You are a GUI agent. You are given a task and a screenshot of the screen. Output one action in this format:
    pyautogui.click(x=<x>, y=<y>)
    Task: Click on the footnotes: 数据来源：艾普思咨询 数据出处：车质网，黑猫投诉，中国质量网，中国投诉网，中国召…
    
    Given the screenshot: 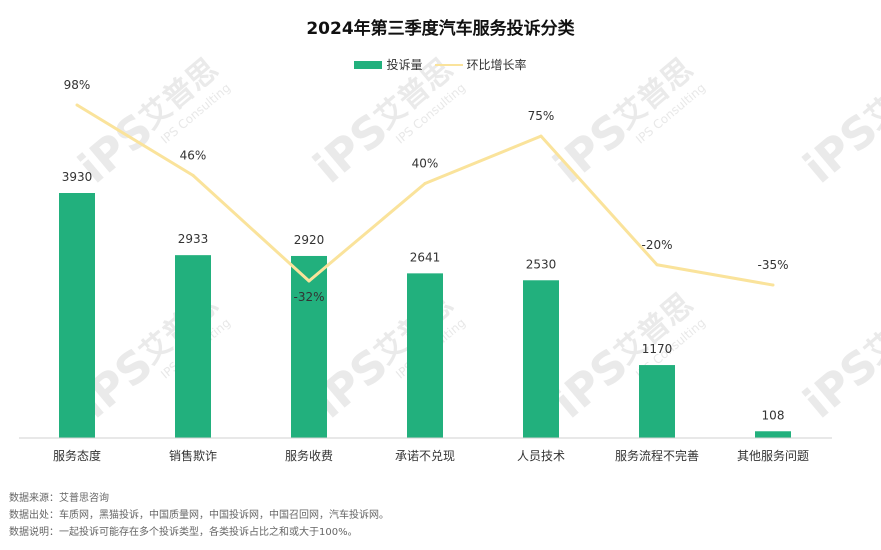 What is the action you would take?
    pyautogui.click(x=199, y=515)
    